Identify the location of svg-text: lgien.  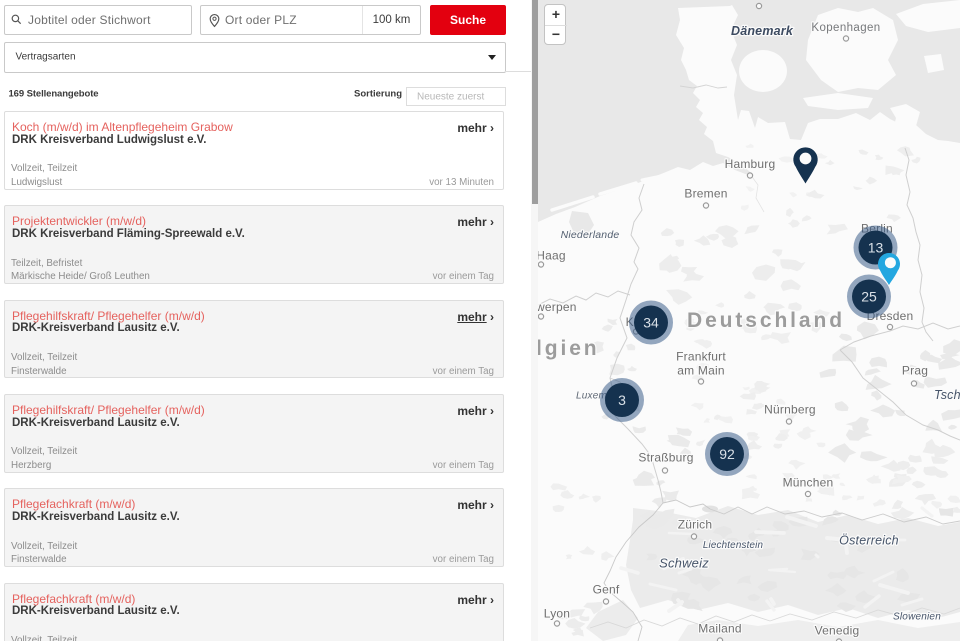
(569, 348).